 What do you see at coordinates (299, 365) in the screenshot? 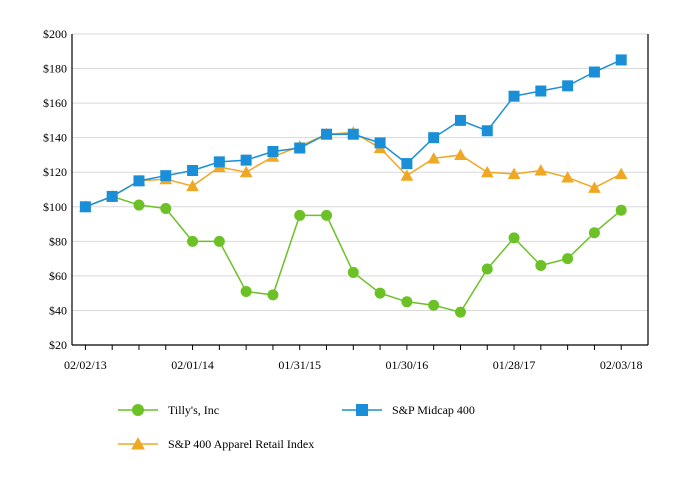
I see `x-tick-label: 01/31/15` at bounding box center [299, 365].